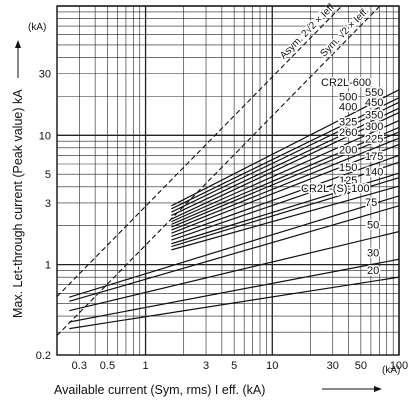 This screenshot has height=407, width=409. What do you see at coordinates (374, 93) in the screenshot?
I see `series-label: 550` at bounding box center [374, 93].